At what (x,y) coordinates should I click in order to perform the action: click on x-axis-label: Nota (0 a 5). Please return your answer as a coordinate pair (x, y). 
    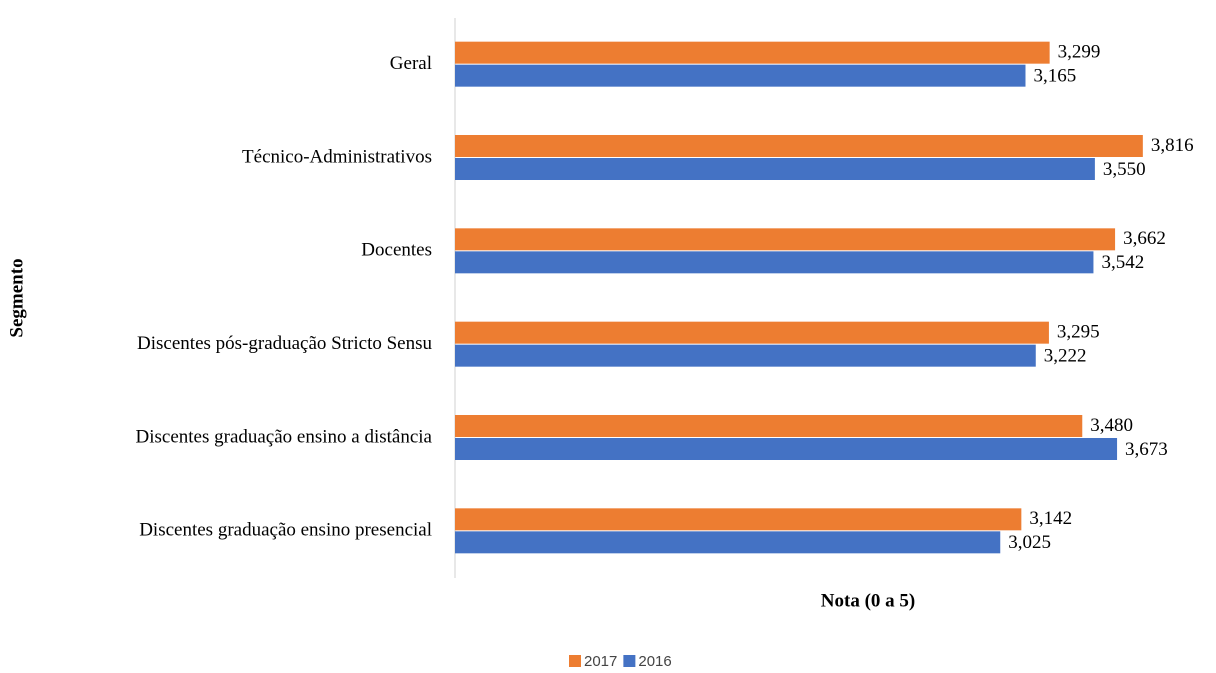
    Looking at the image, I should click on (868, 600).